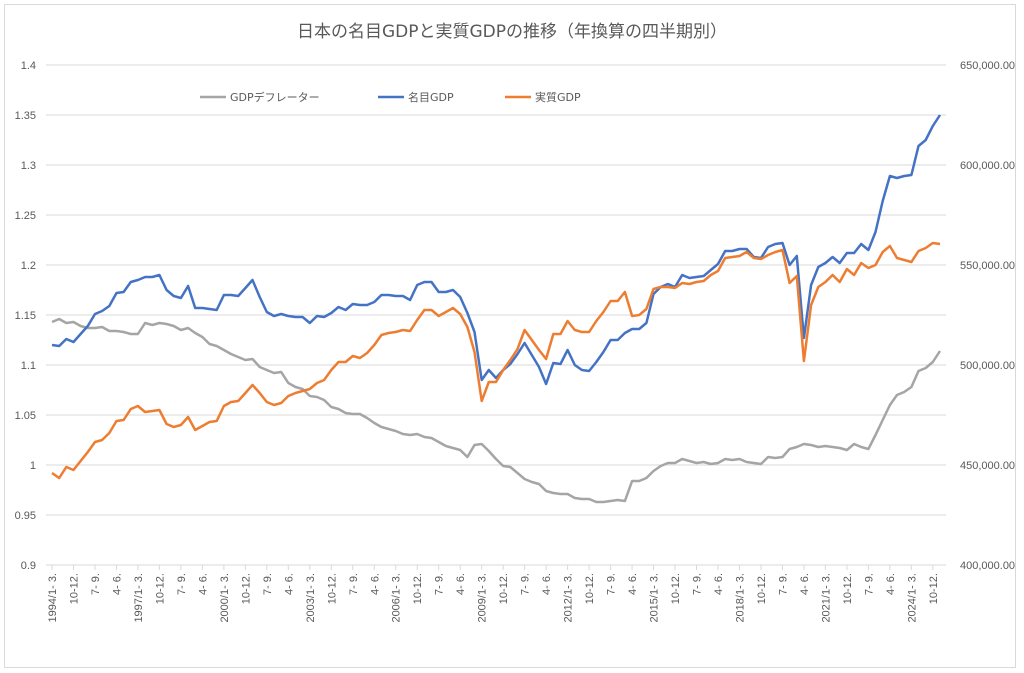  What do you see at coordinates (28, 366) in the screenshot?
I see `left-tick-label: 1.1` at bounding box center [28, 366].